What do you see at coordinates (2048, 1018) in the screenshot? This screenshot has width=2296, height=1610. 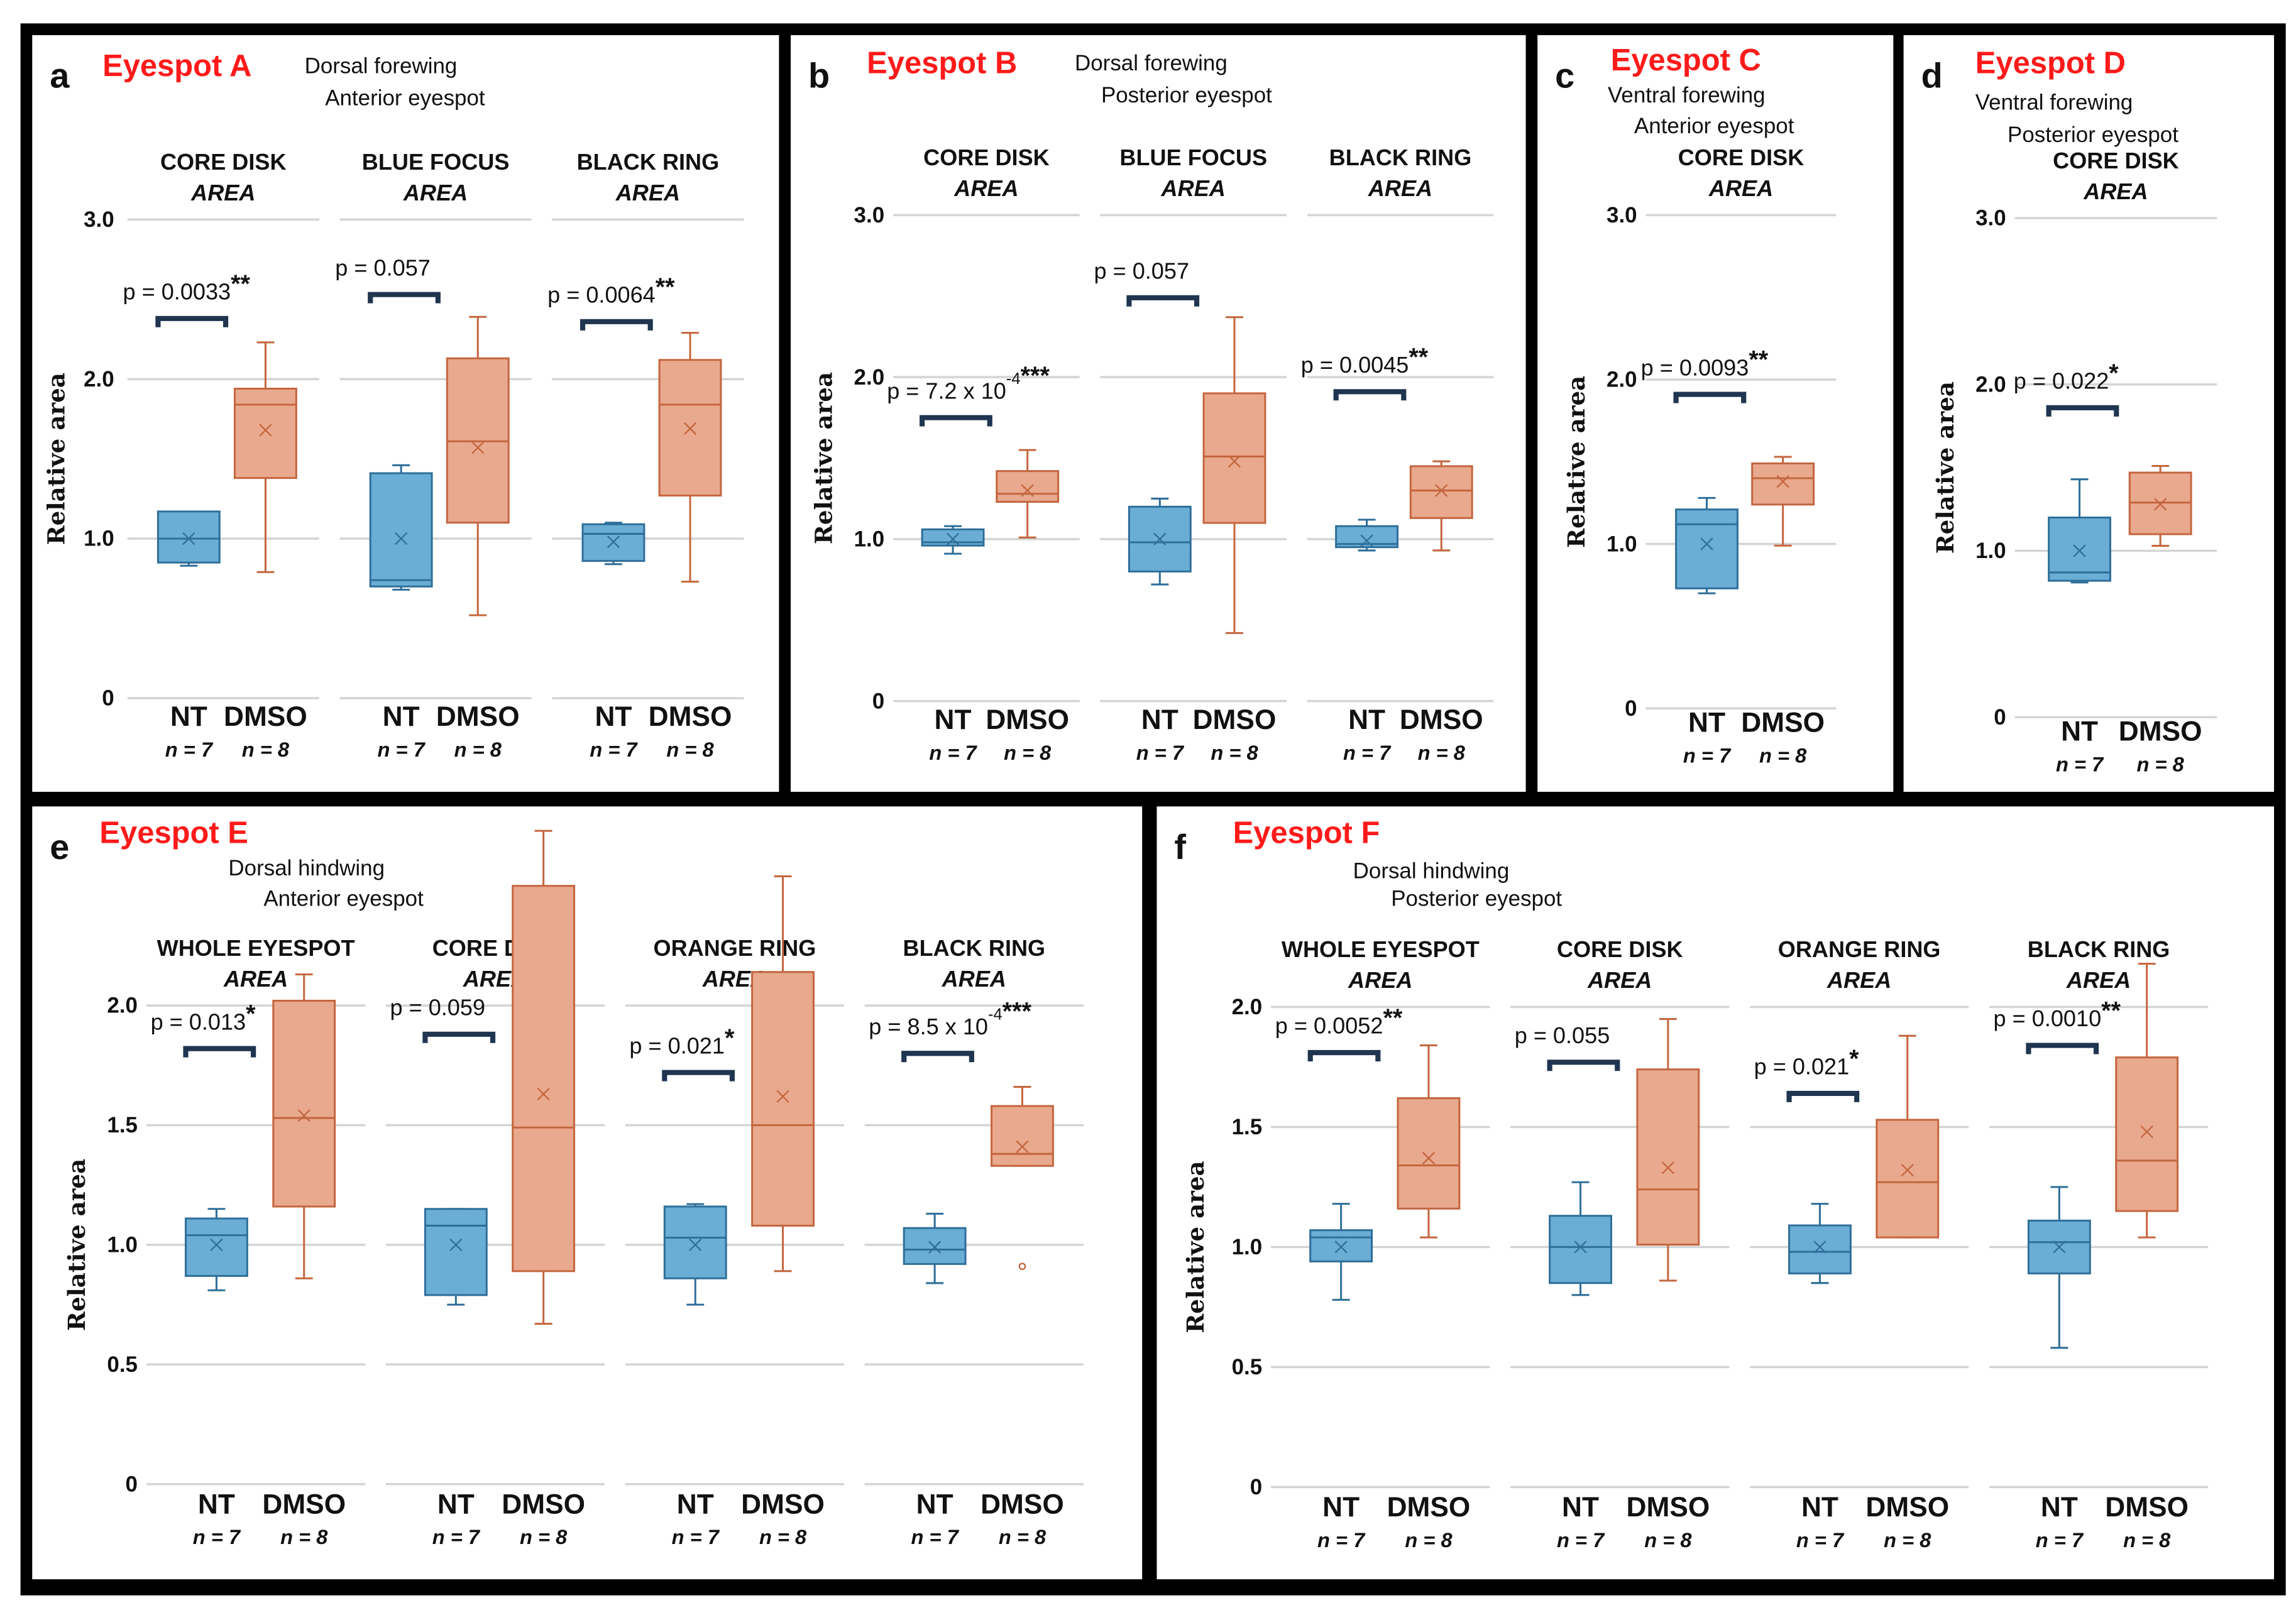 I see `p-value-text: p = 0.0010` at bounding box center [2048, 1018].